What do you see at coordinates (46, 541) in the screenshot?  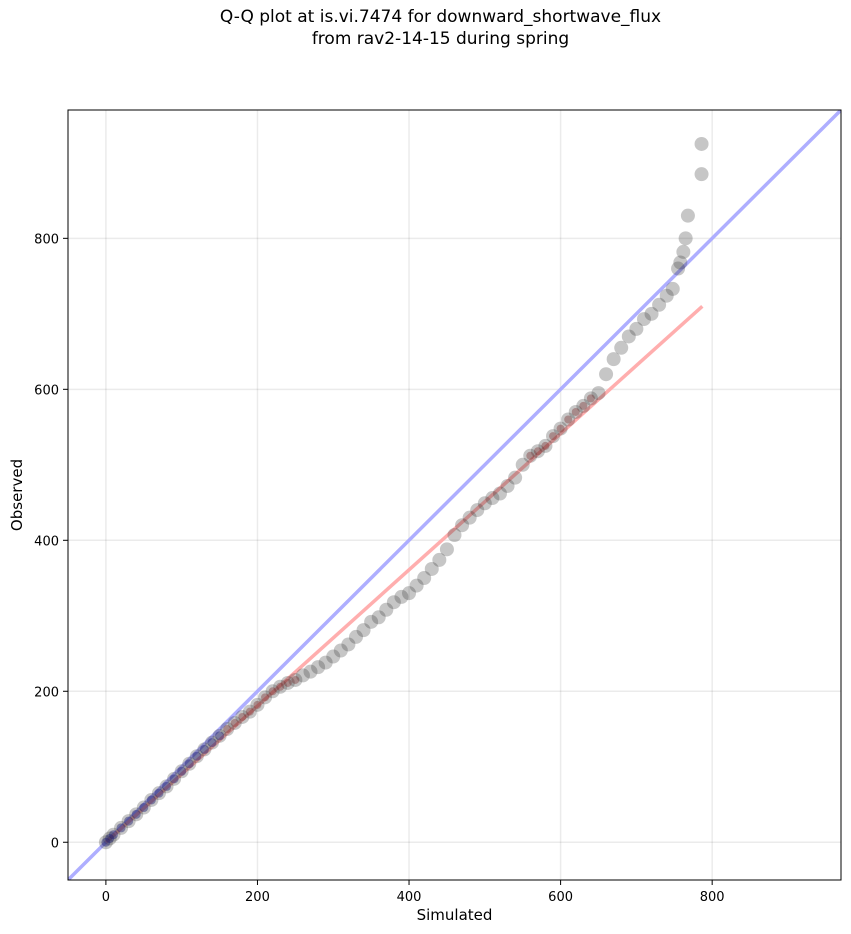 I see `y-tick-label: 400` at bounding box center [46, 541].